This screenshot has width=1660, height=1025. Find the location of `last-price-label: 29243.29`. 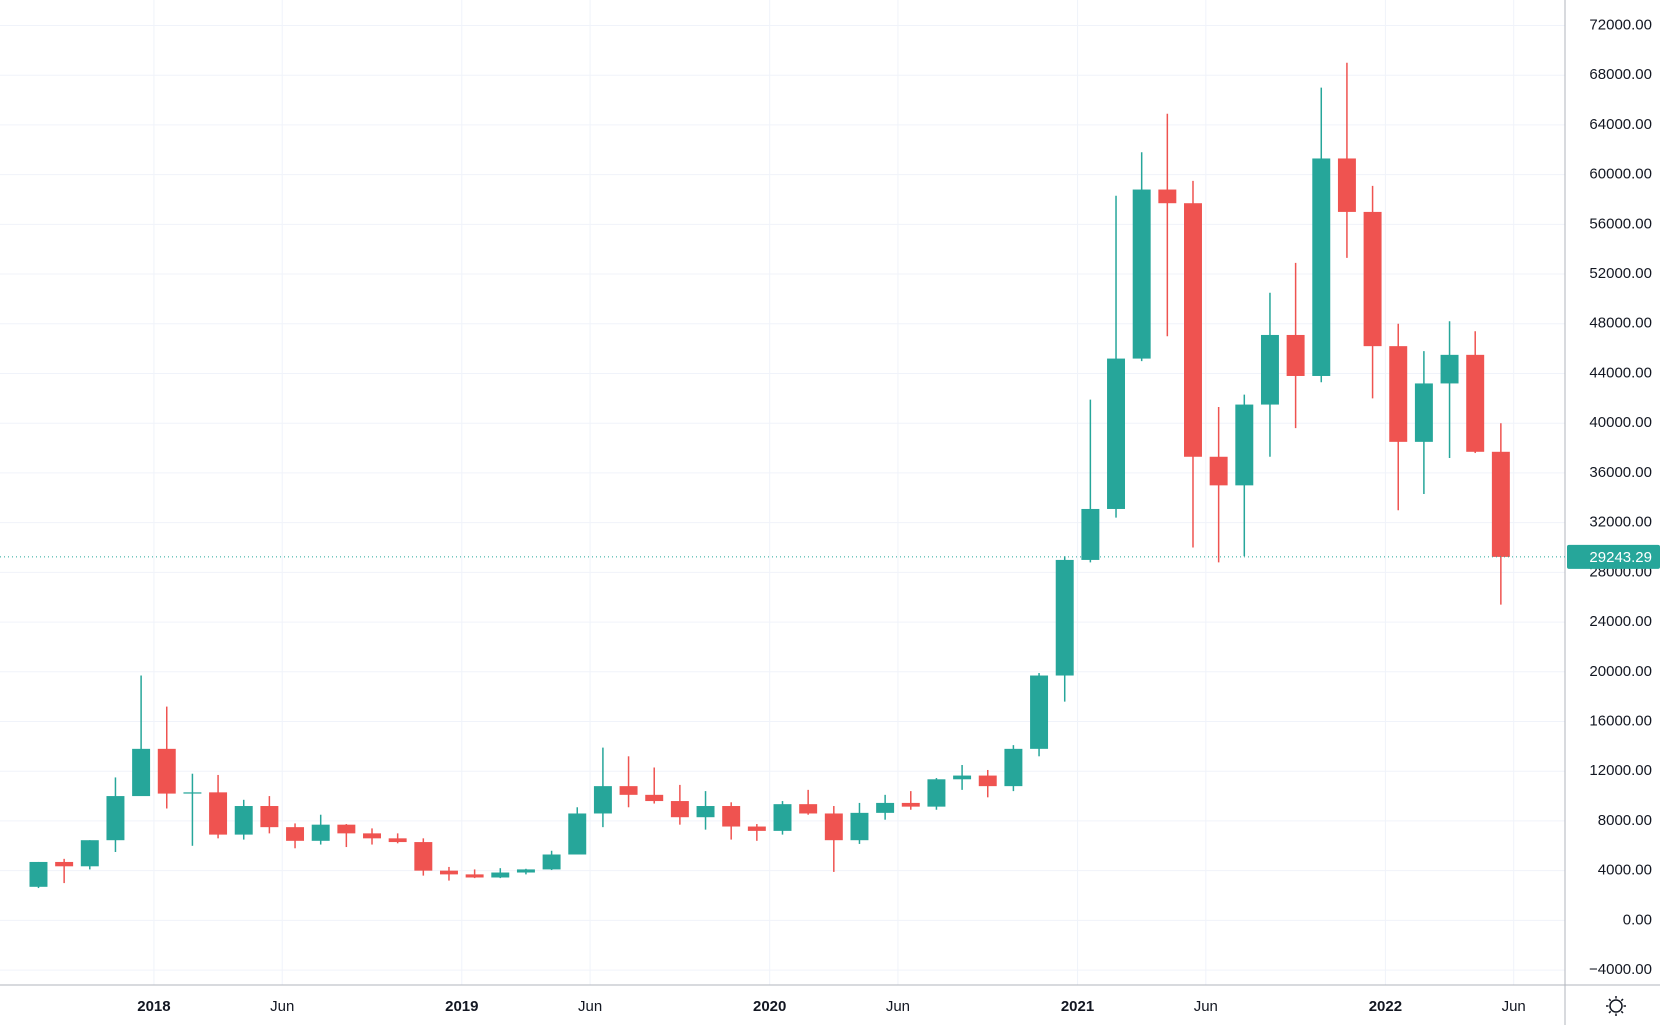

last-price-label: 29243.29 is located at coordinates (1620, 557).